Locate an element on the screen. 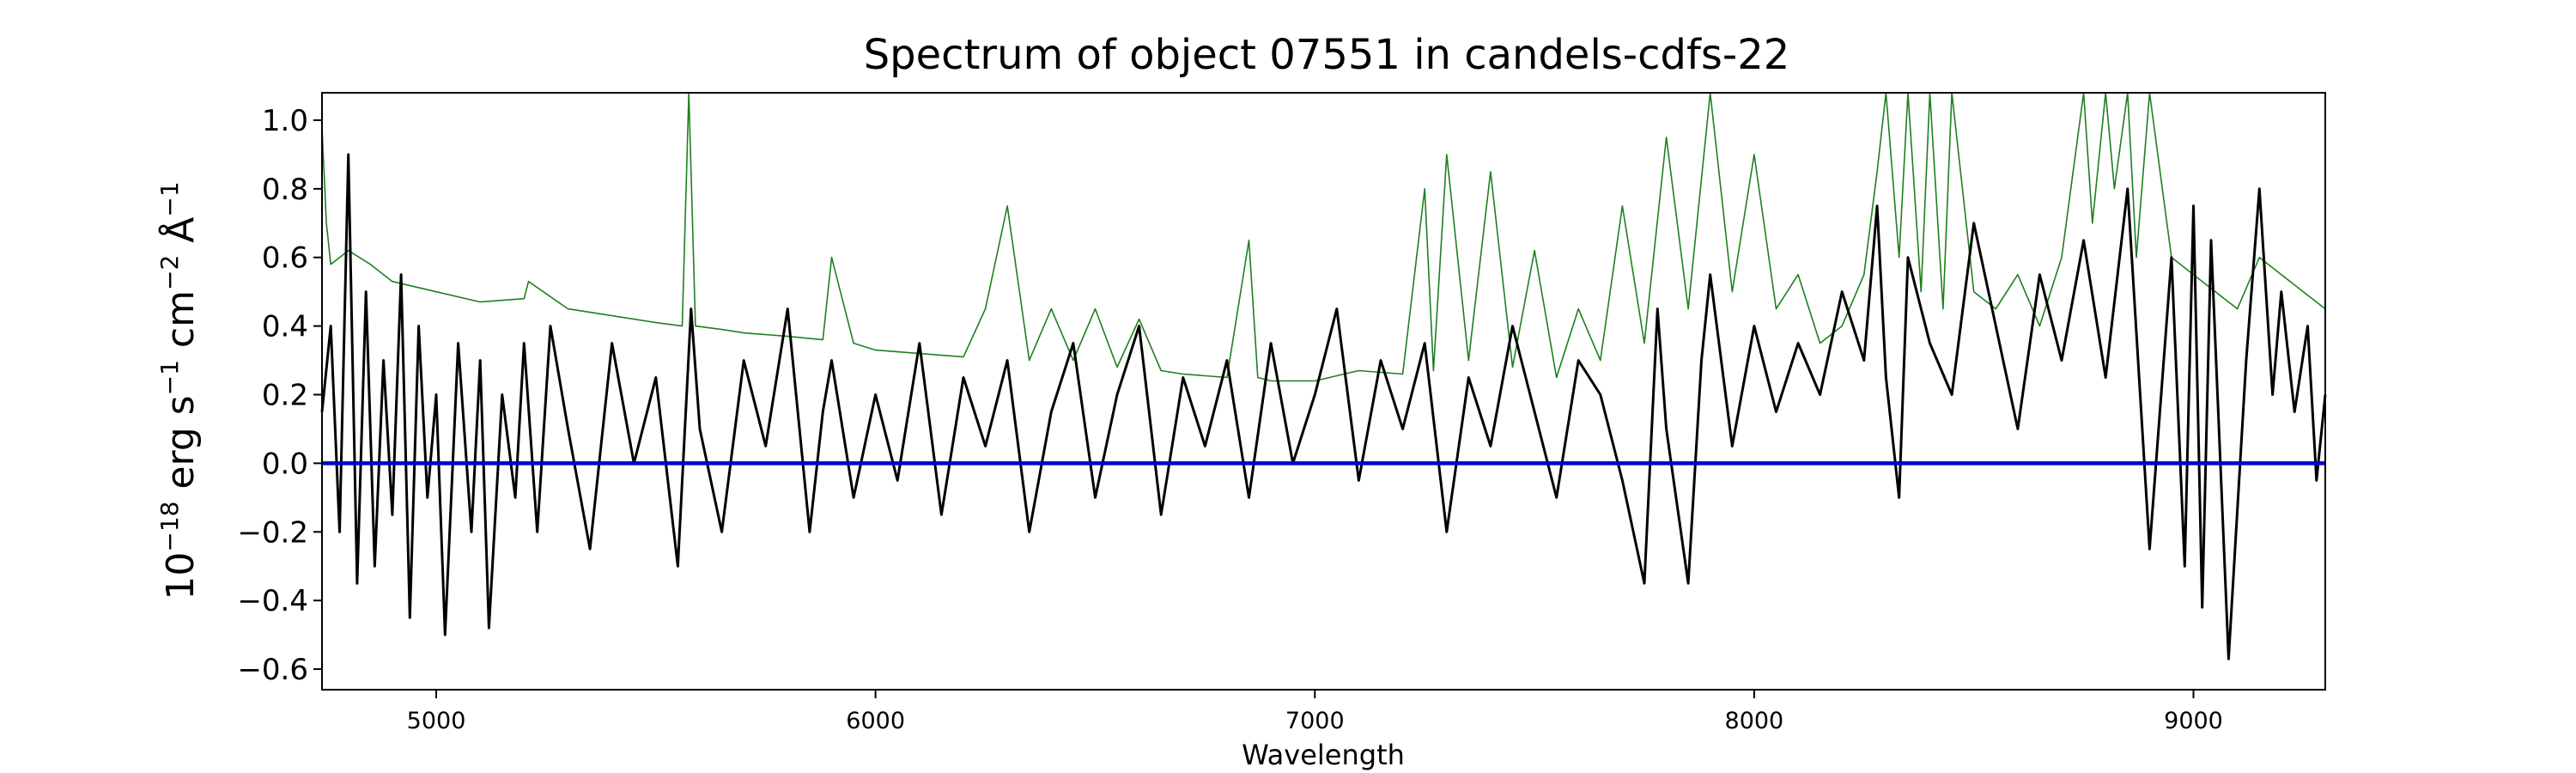  y-label-unit-cm-exp: −2 is located at coordinates (170, 272).